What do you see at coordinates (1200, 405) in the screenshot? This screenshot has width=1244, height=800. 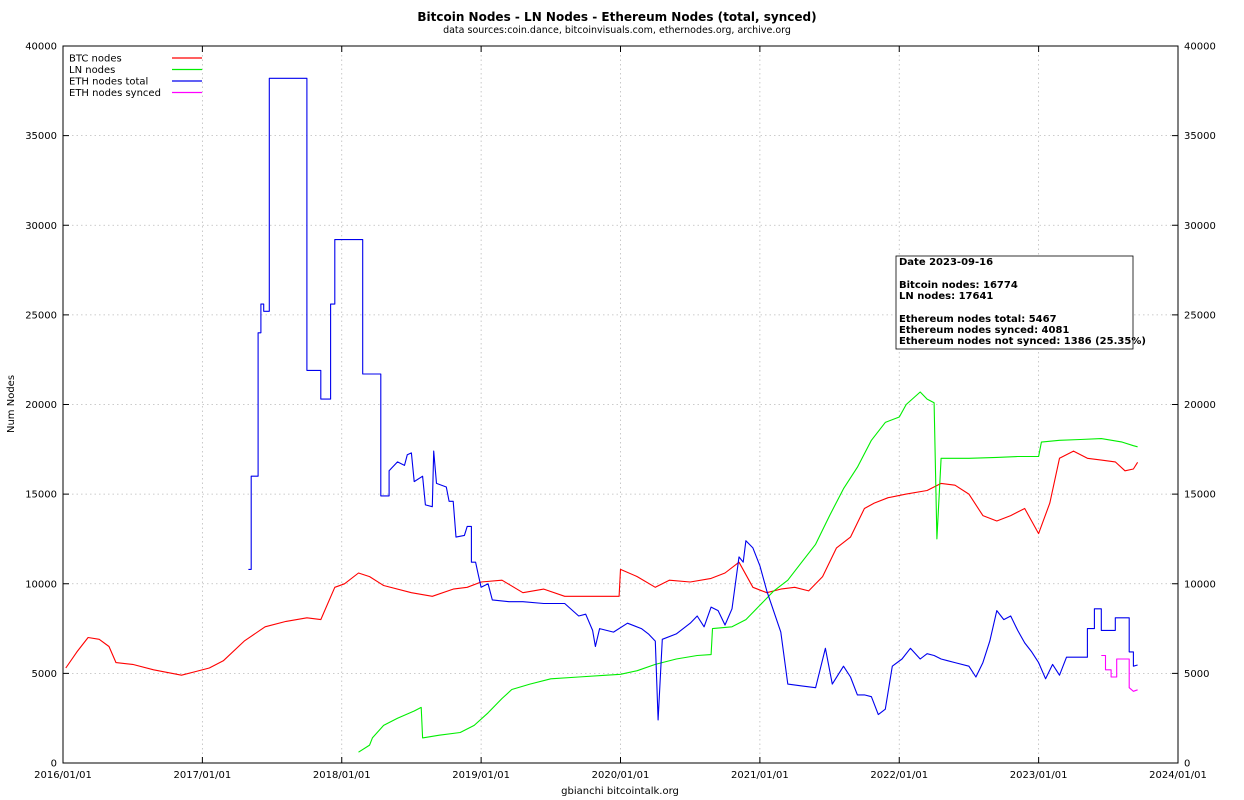 I see `y-tick-label-right: 20000` at bounding box center [1200, 405].